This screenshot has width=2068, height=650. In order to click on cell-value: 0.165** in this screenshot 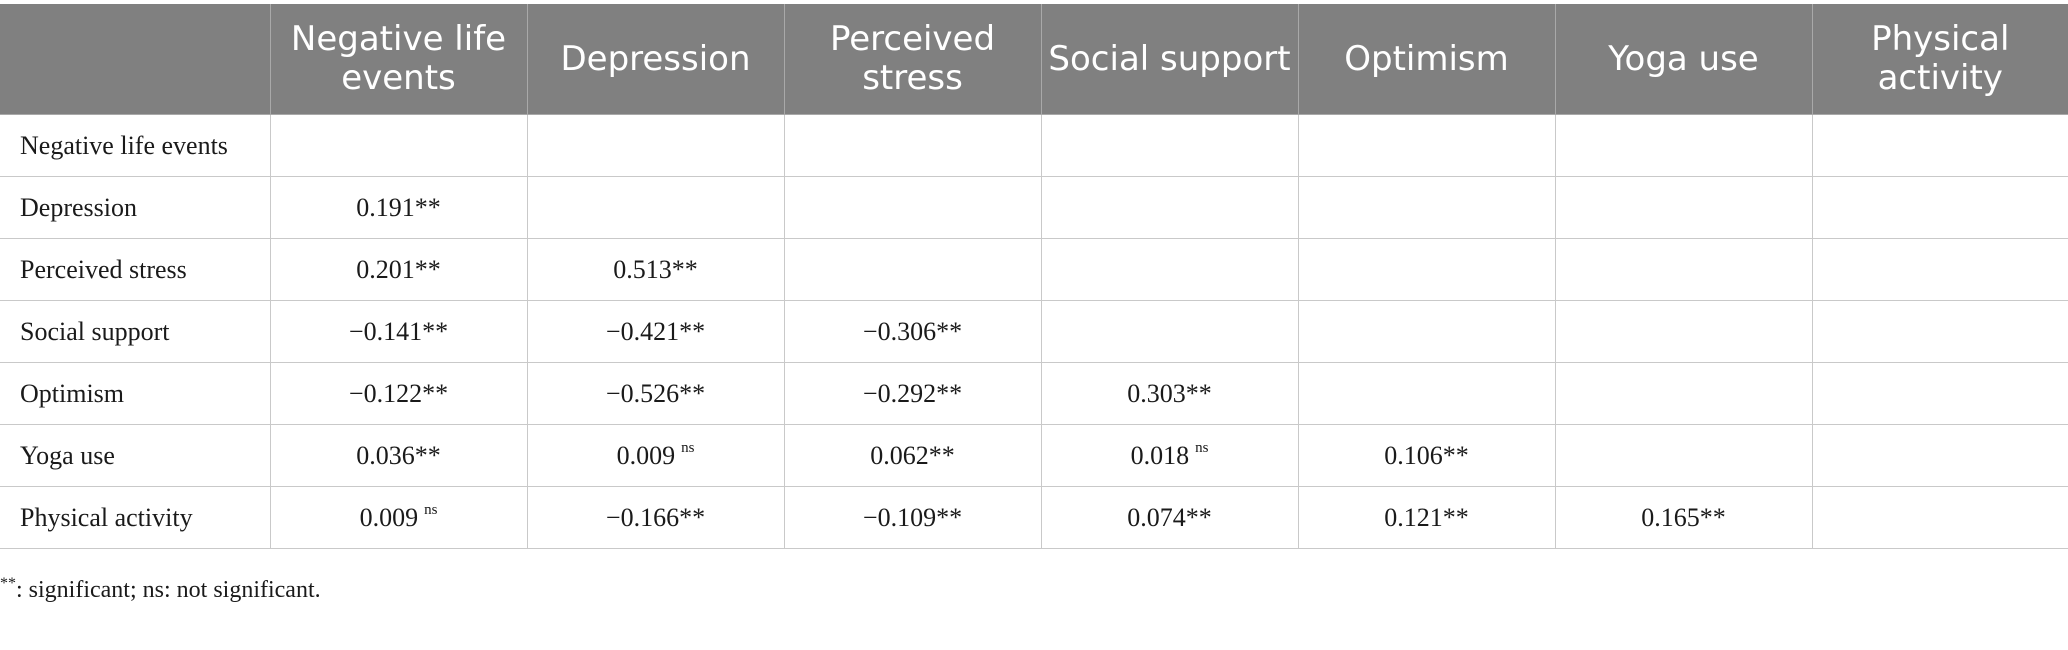, I will do `click(1683, 517)`.